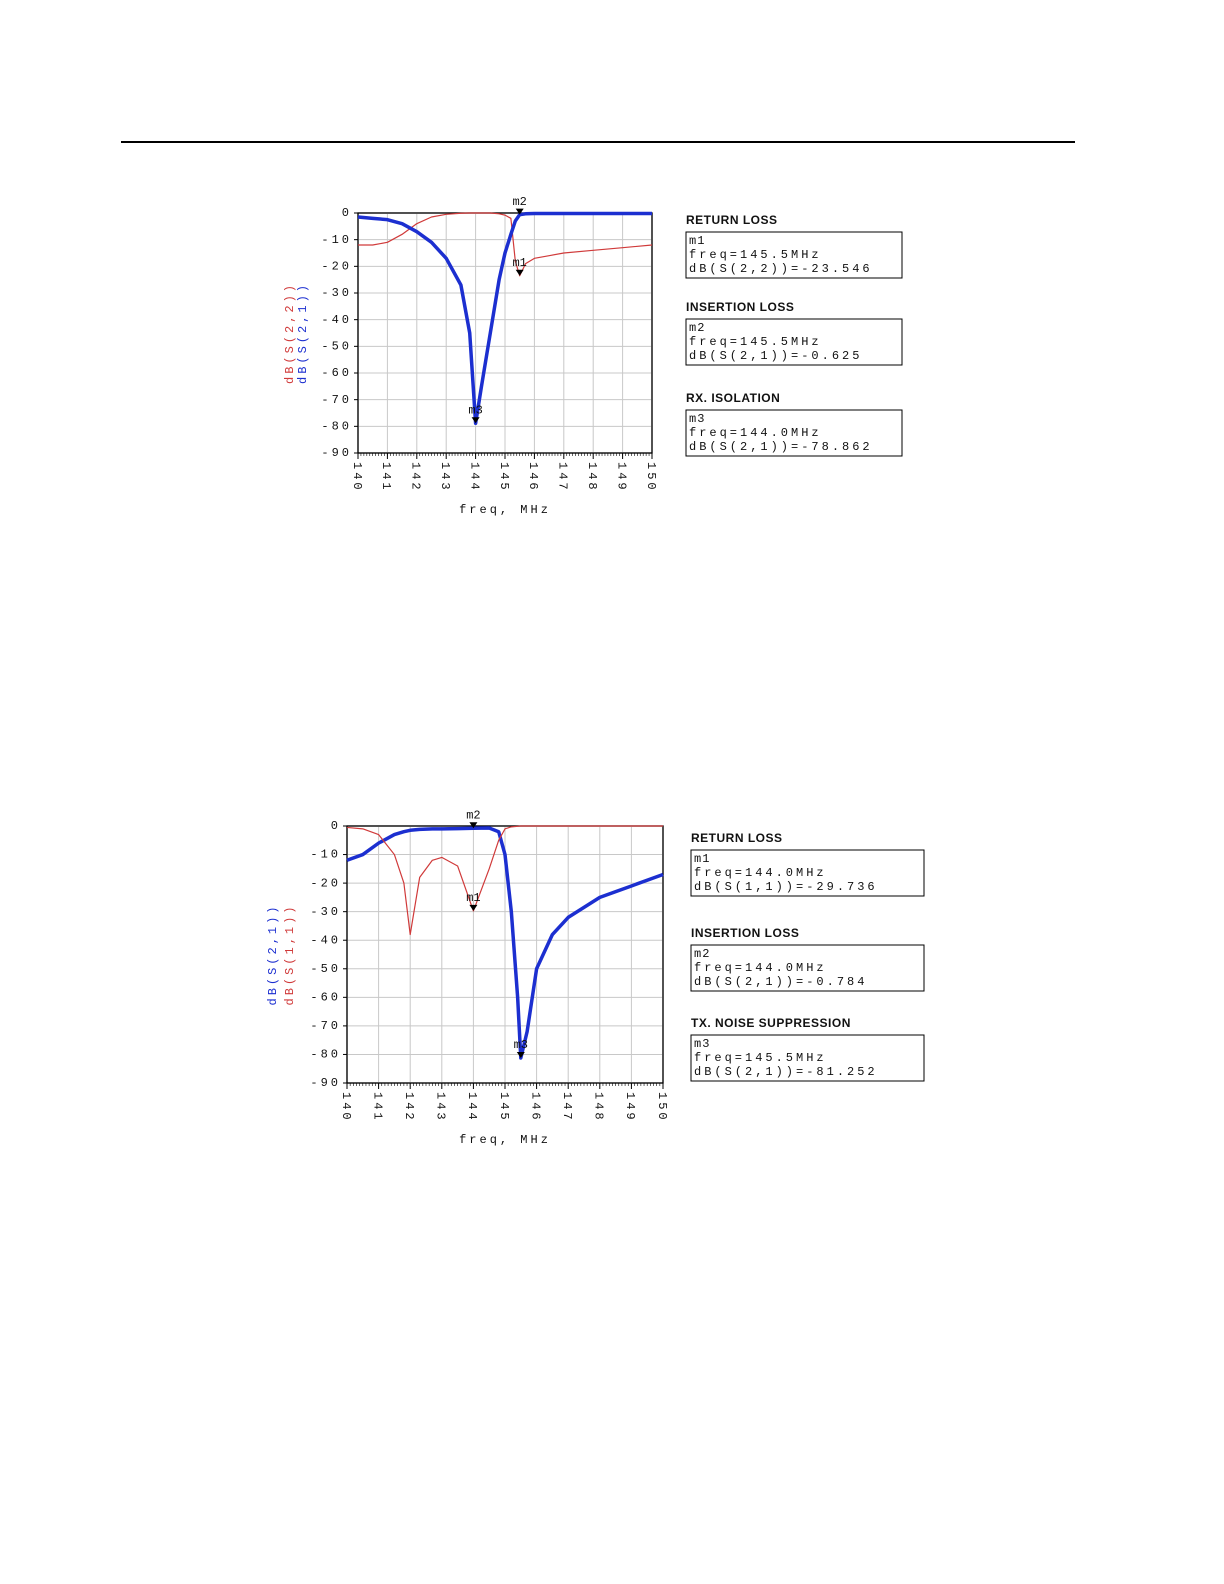 Image resolution: width=1224 pixels, height=1584 pixels. What do you see at coordinates (290, 333) in the screenshot?
I see `series-name: dB(S(2,2))` at bounding box center [290, 333].